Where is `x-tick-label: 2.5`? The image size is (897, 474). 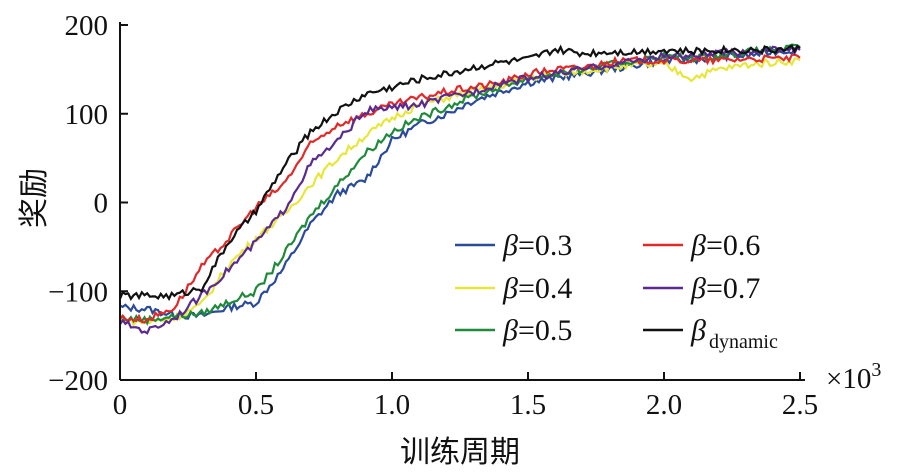 x-tick-label: 2.5 is located at coordinates (800, 405).